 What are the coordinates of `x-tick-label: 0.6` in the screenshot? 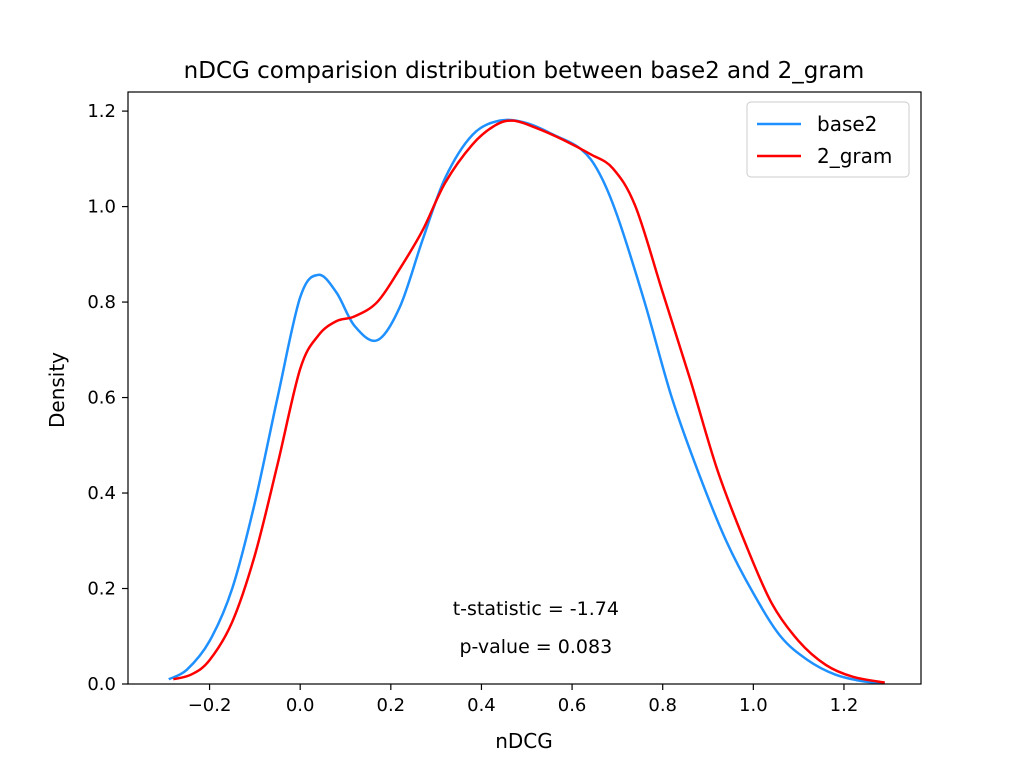 It's located at (572, 705).